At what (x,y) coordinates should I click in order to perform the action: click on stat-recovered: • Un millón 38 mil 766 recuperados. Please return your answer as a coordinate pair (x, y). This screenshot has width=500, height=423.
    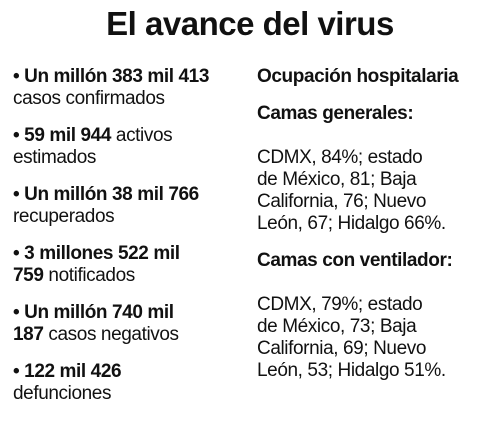
    Looking at the image, I should click on (133, 206).